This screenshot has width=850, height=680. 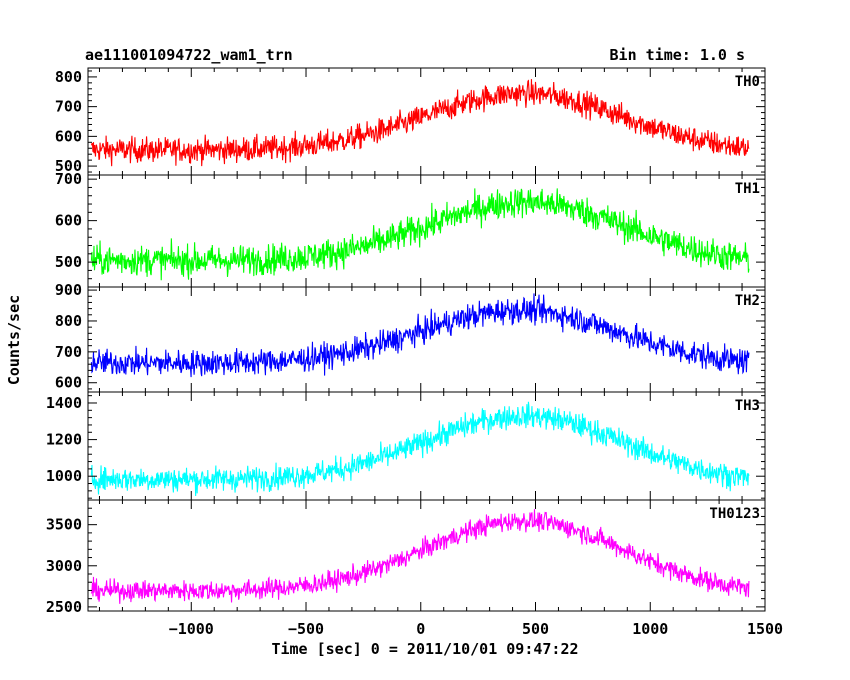 What do you see at coordinates (64, 403) in the screenshot?
I see `y-tick-label: 1400` at bounding box center [64, 403].